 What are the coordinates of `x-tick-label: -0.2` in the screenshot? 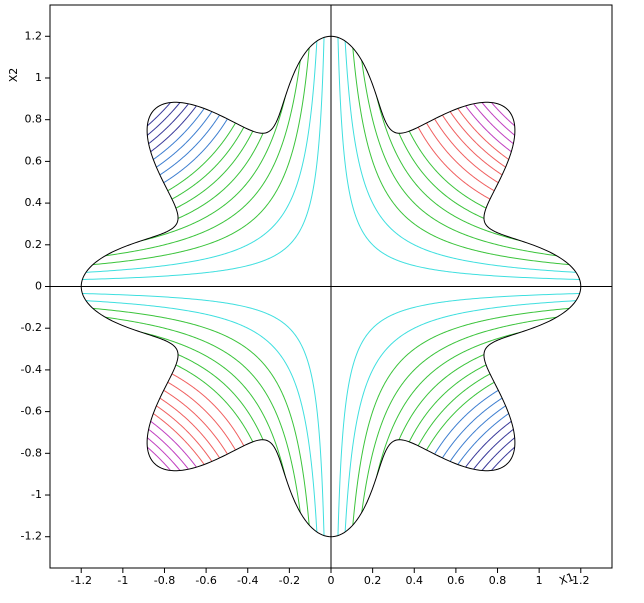 It's located at (289, 580).